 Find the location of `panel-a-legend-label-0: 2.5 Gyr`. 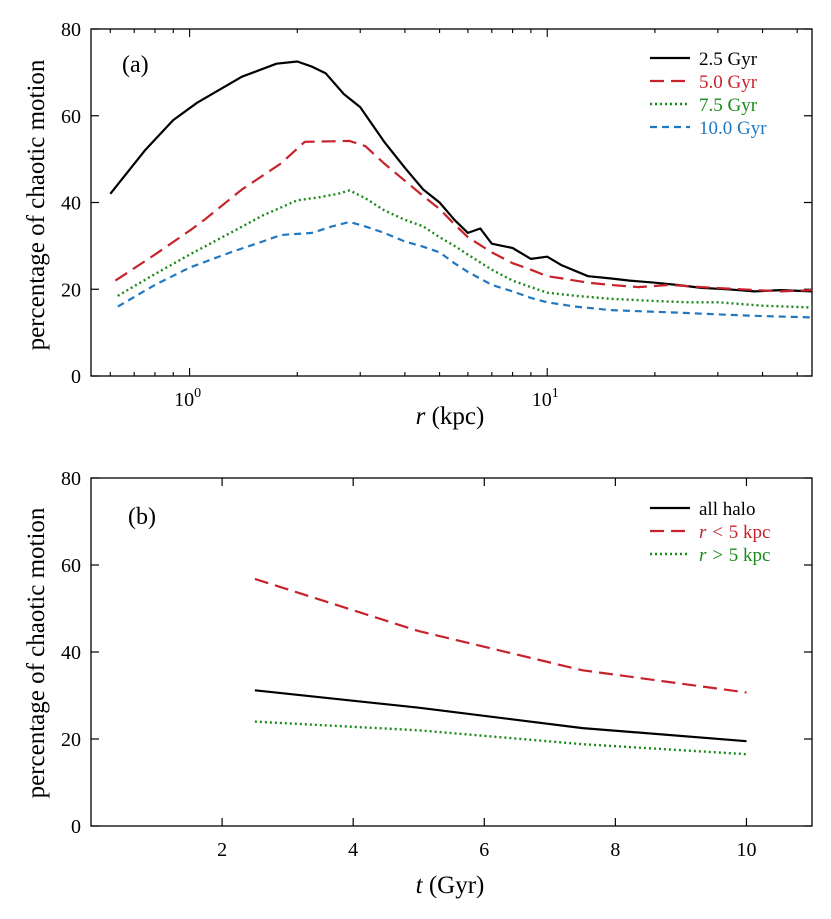

panel-a-legend-label-0: 2.5 Gyr is located at coordinates (728, 59).